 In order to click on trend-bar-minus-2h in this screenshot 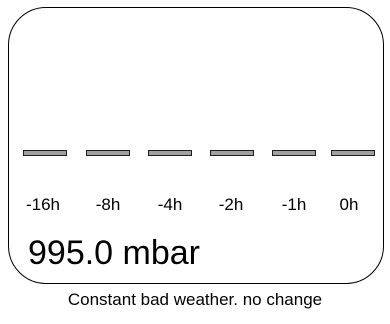, I will do `click(232, 153)`.